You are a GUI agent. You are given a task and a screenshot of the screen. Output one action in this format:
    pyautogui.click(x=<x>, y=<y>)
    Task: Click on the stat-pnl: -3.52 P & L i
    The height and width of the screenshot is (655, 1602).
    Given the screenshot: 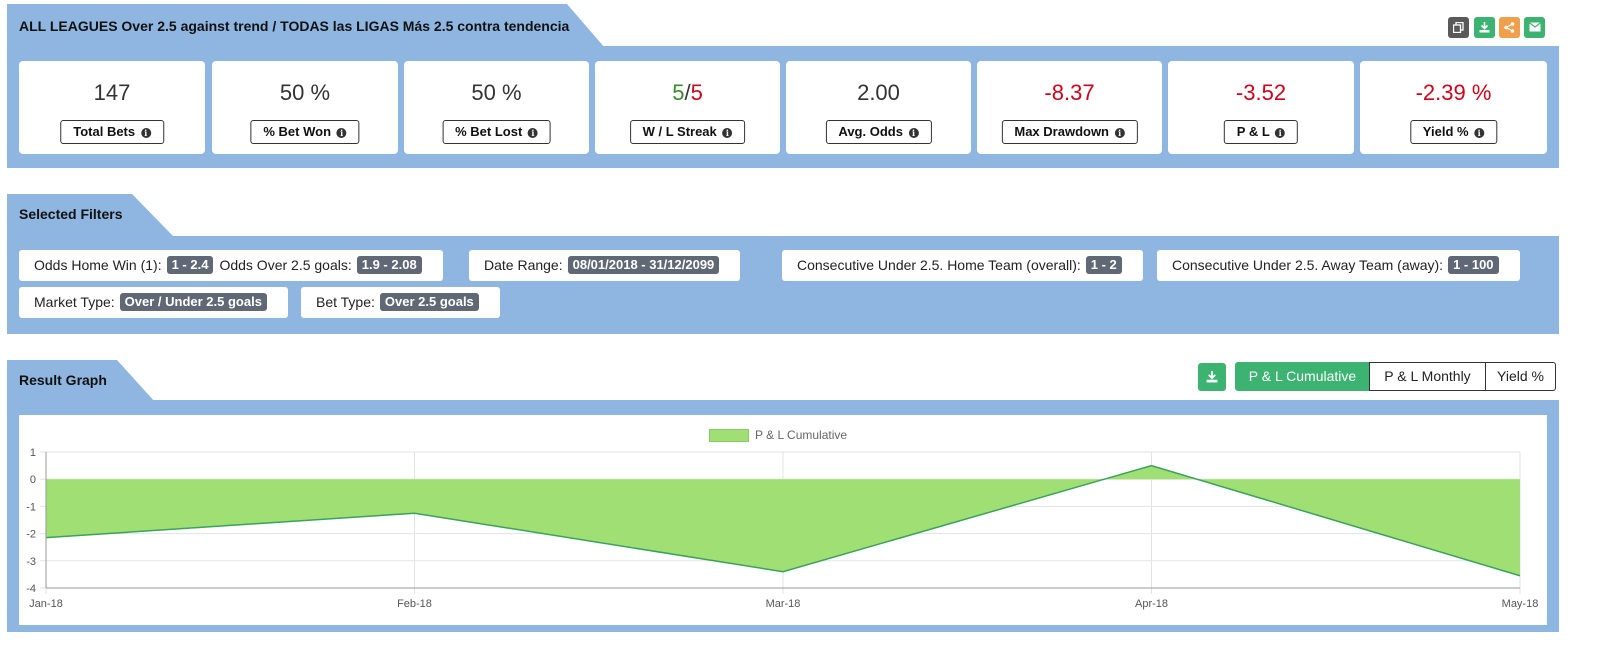 What is the action you would take?
    pyautogui.click(x=1261, y=107)
    